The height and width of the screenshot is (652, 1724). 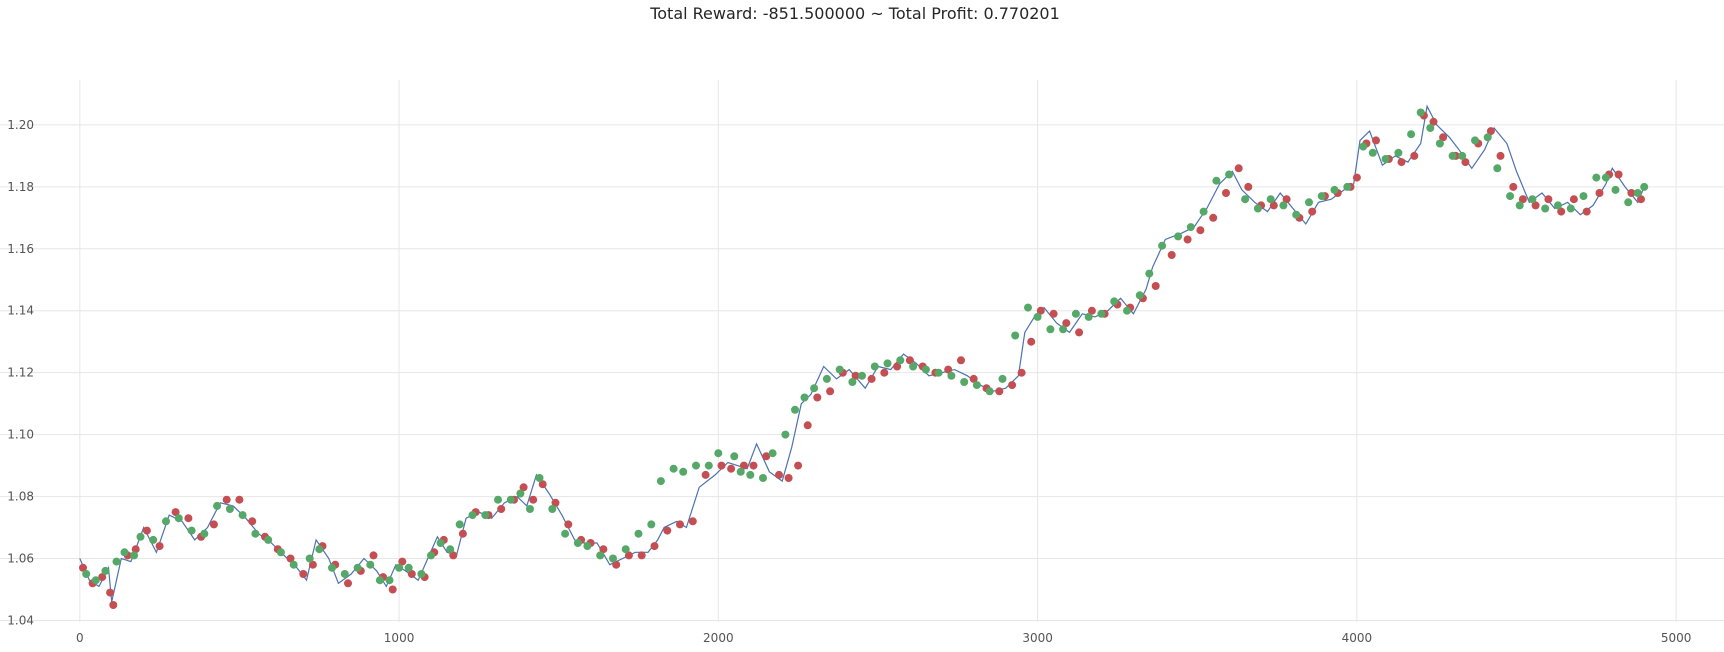 I want to click on y-tick-label: 1.14, so click(x=20, y=311).